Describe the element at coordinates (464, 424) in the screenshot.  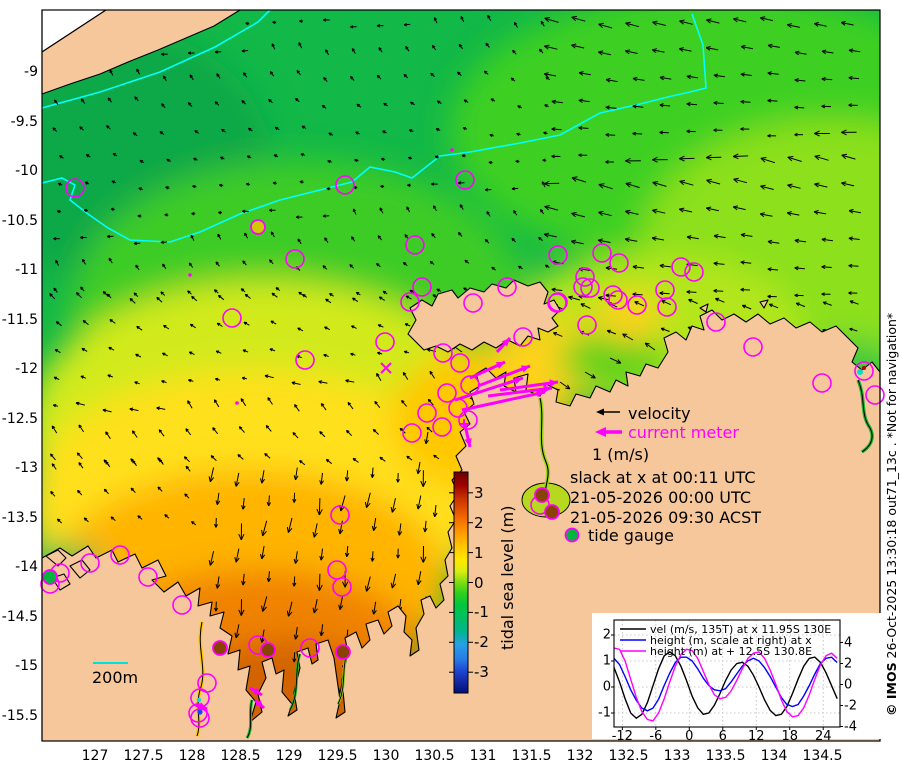
I see `height-plus-marker` at that location.